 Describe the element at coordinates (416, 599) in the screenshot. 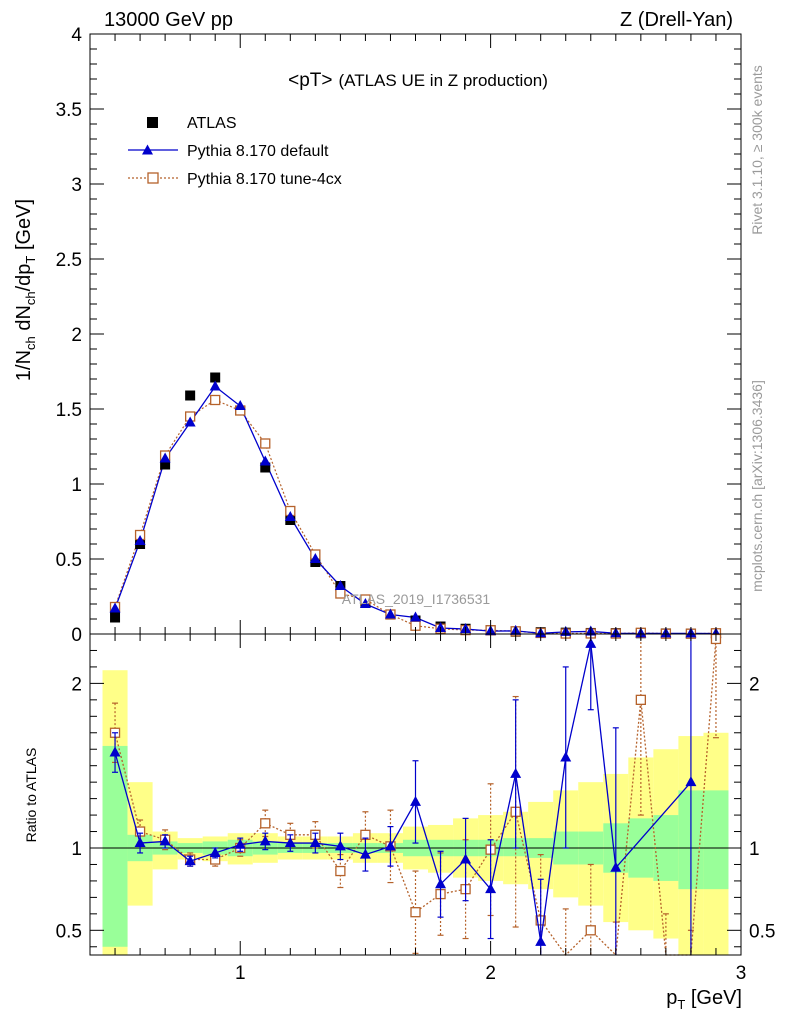

I see `analysis-watermark: ATLAS_2019_I1736531` at that location.